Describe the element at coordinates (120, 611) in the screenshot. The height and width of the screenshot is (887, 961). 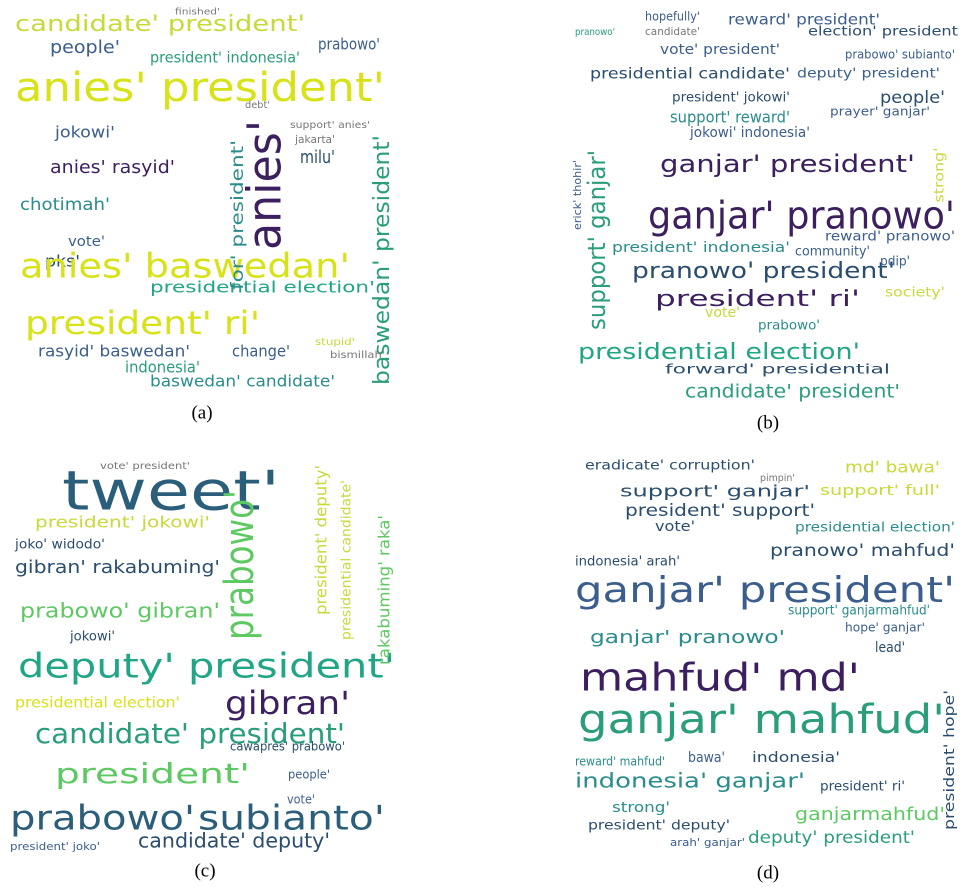
I see `word: prabowo' gibran'` at that location.